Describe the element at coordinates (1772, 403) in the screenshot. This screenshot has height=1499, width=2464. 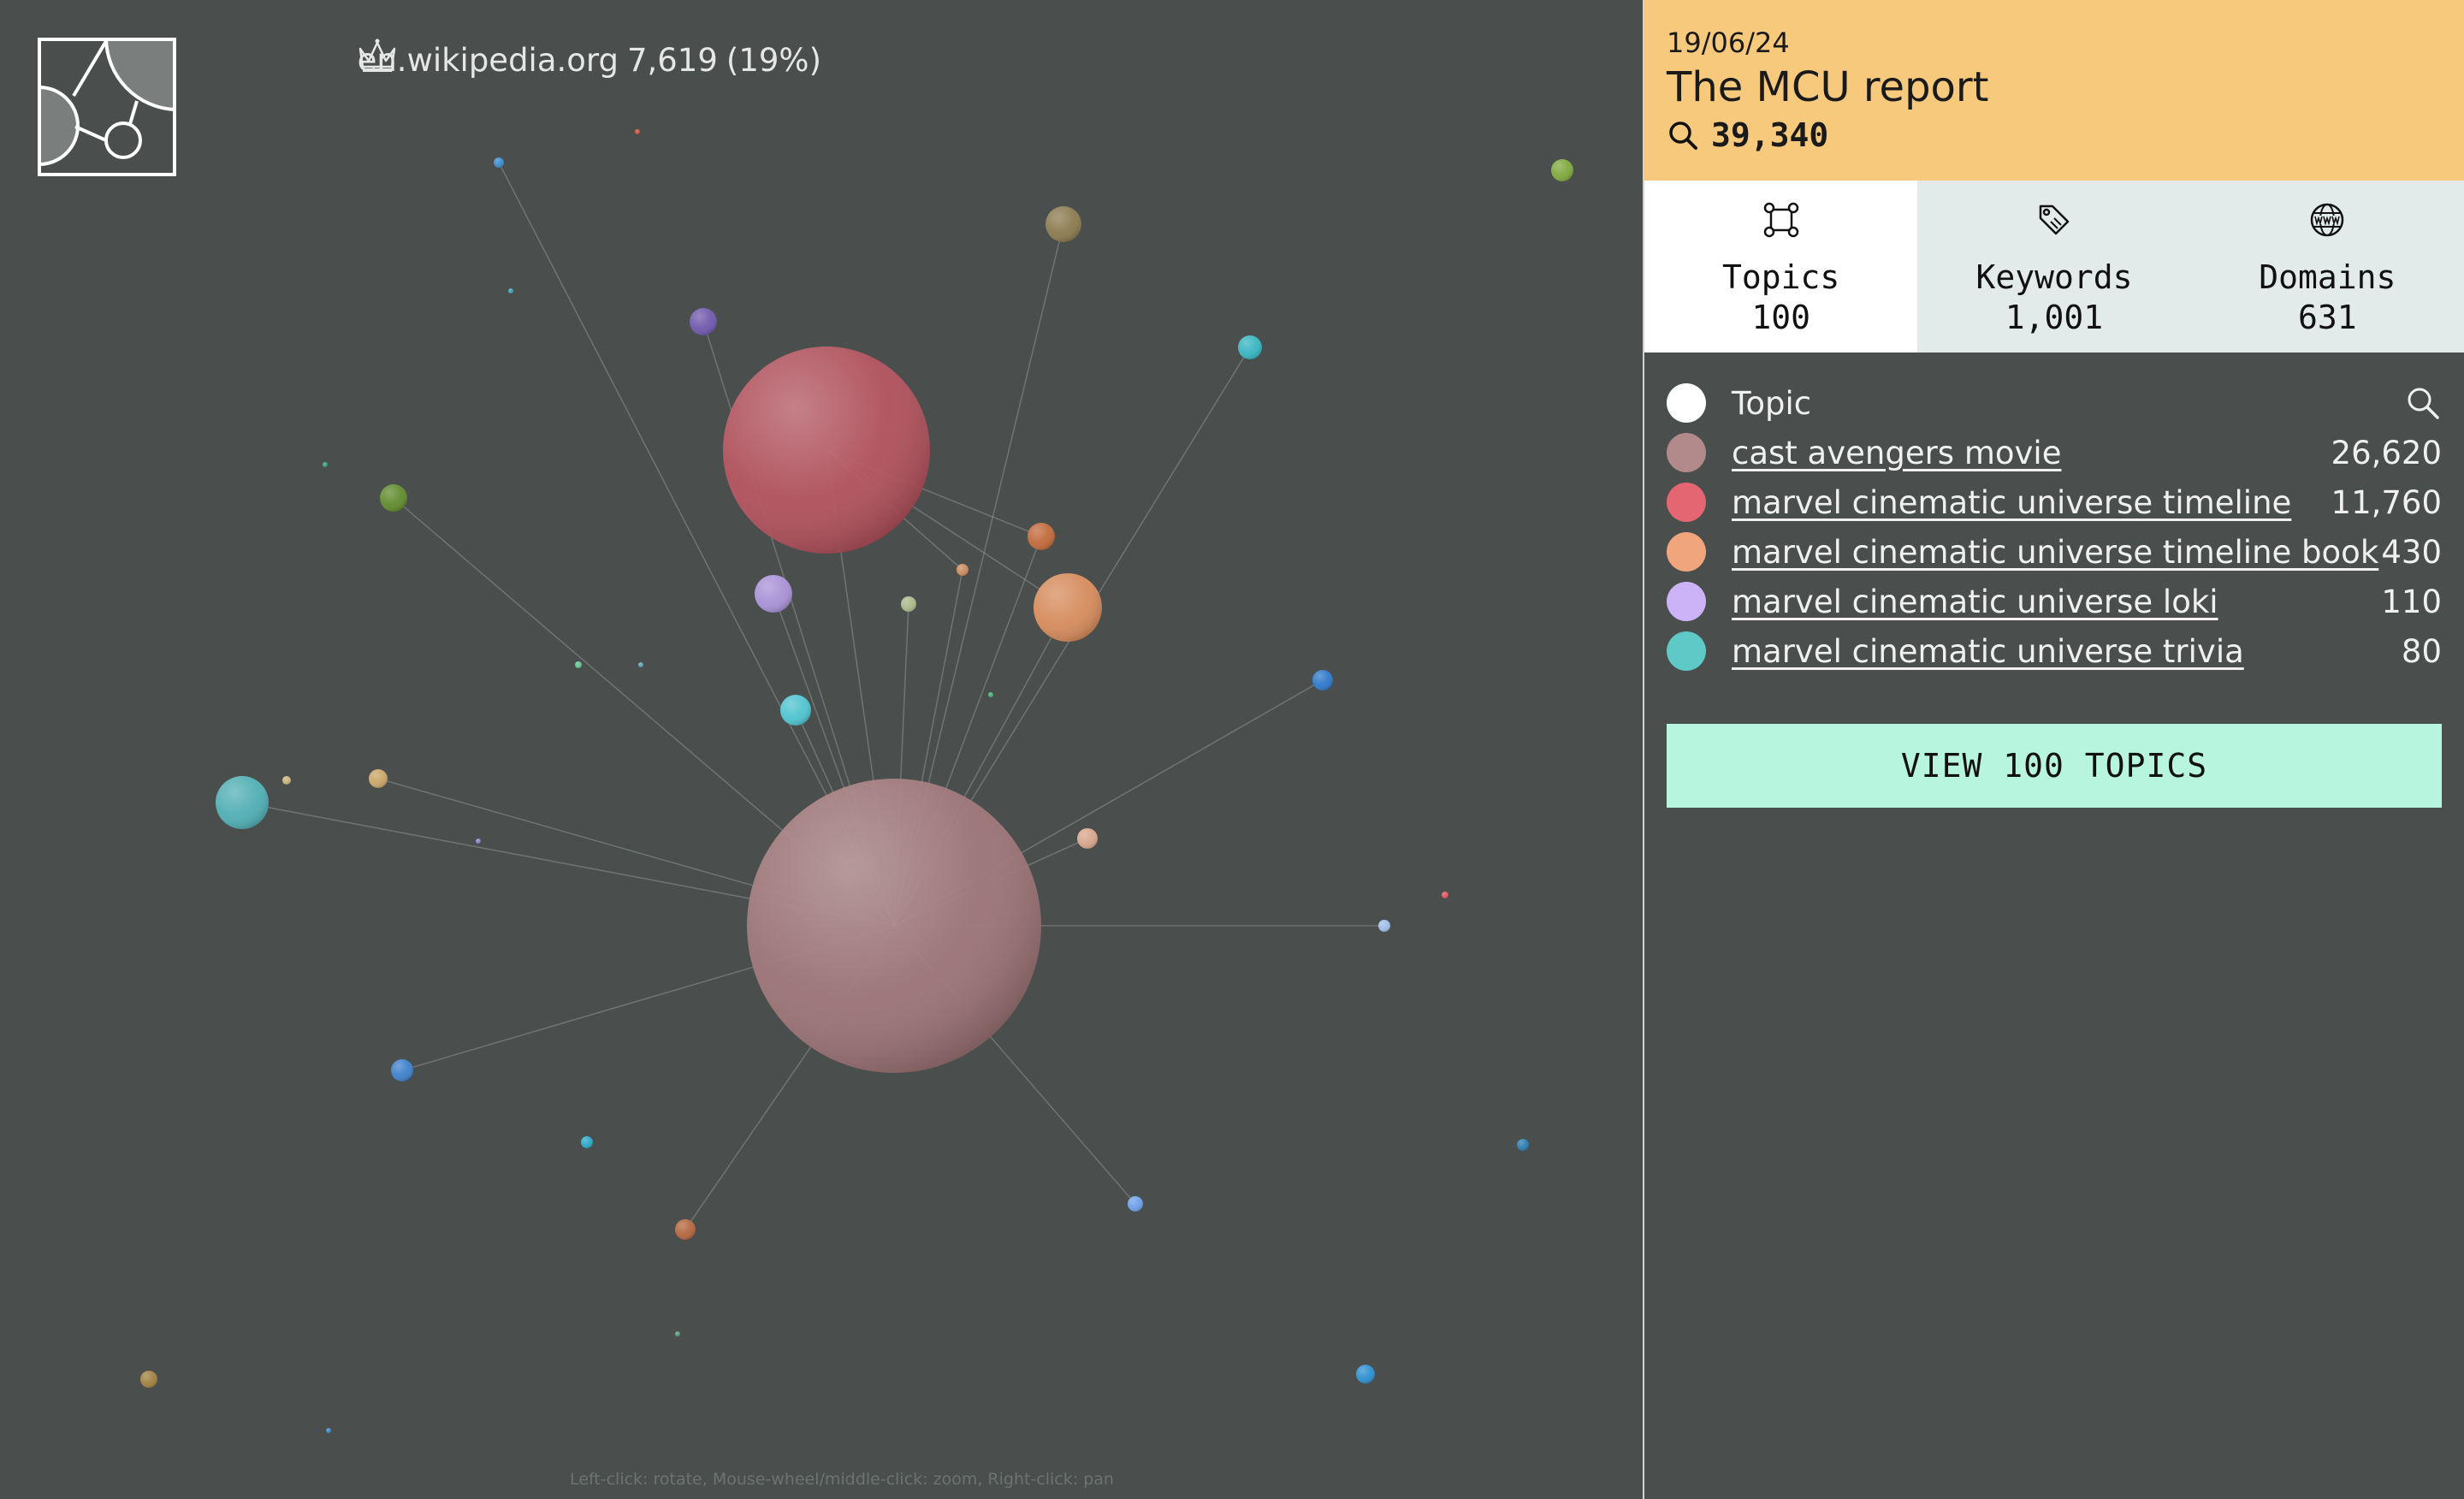
I see `legend-header-label: Topic` at that location.